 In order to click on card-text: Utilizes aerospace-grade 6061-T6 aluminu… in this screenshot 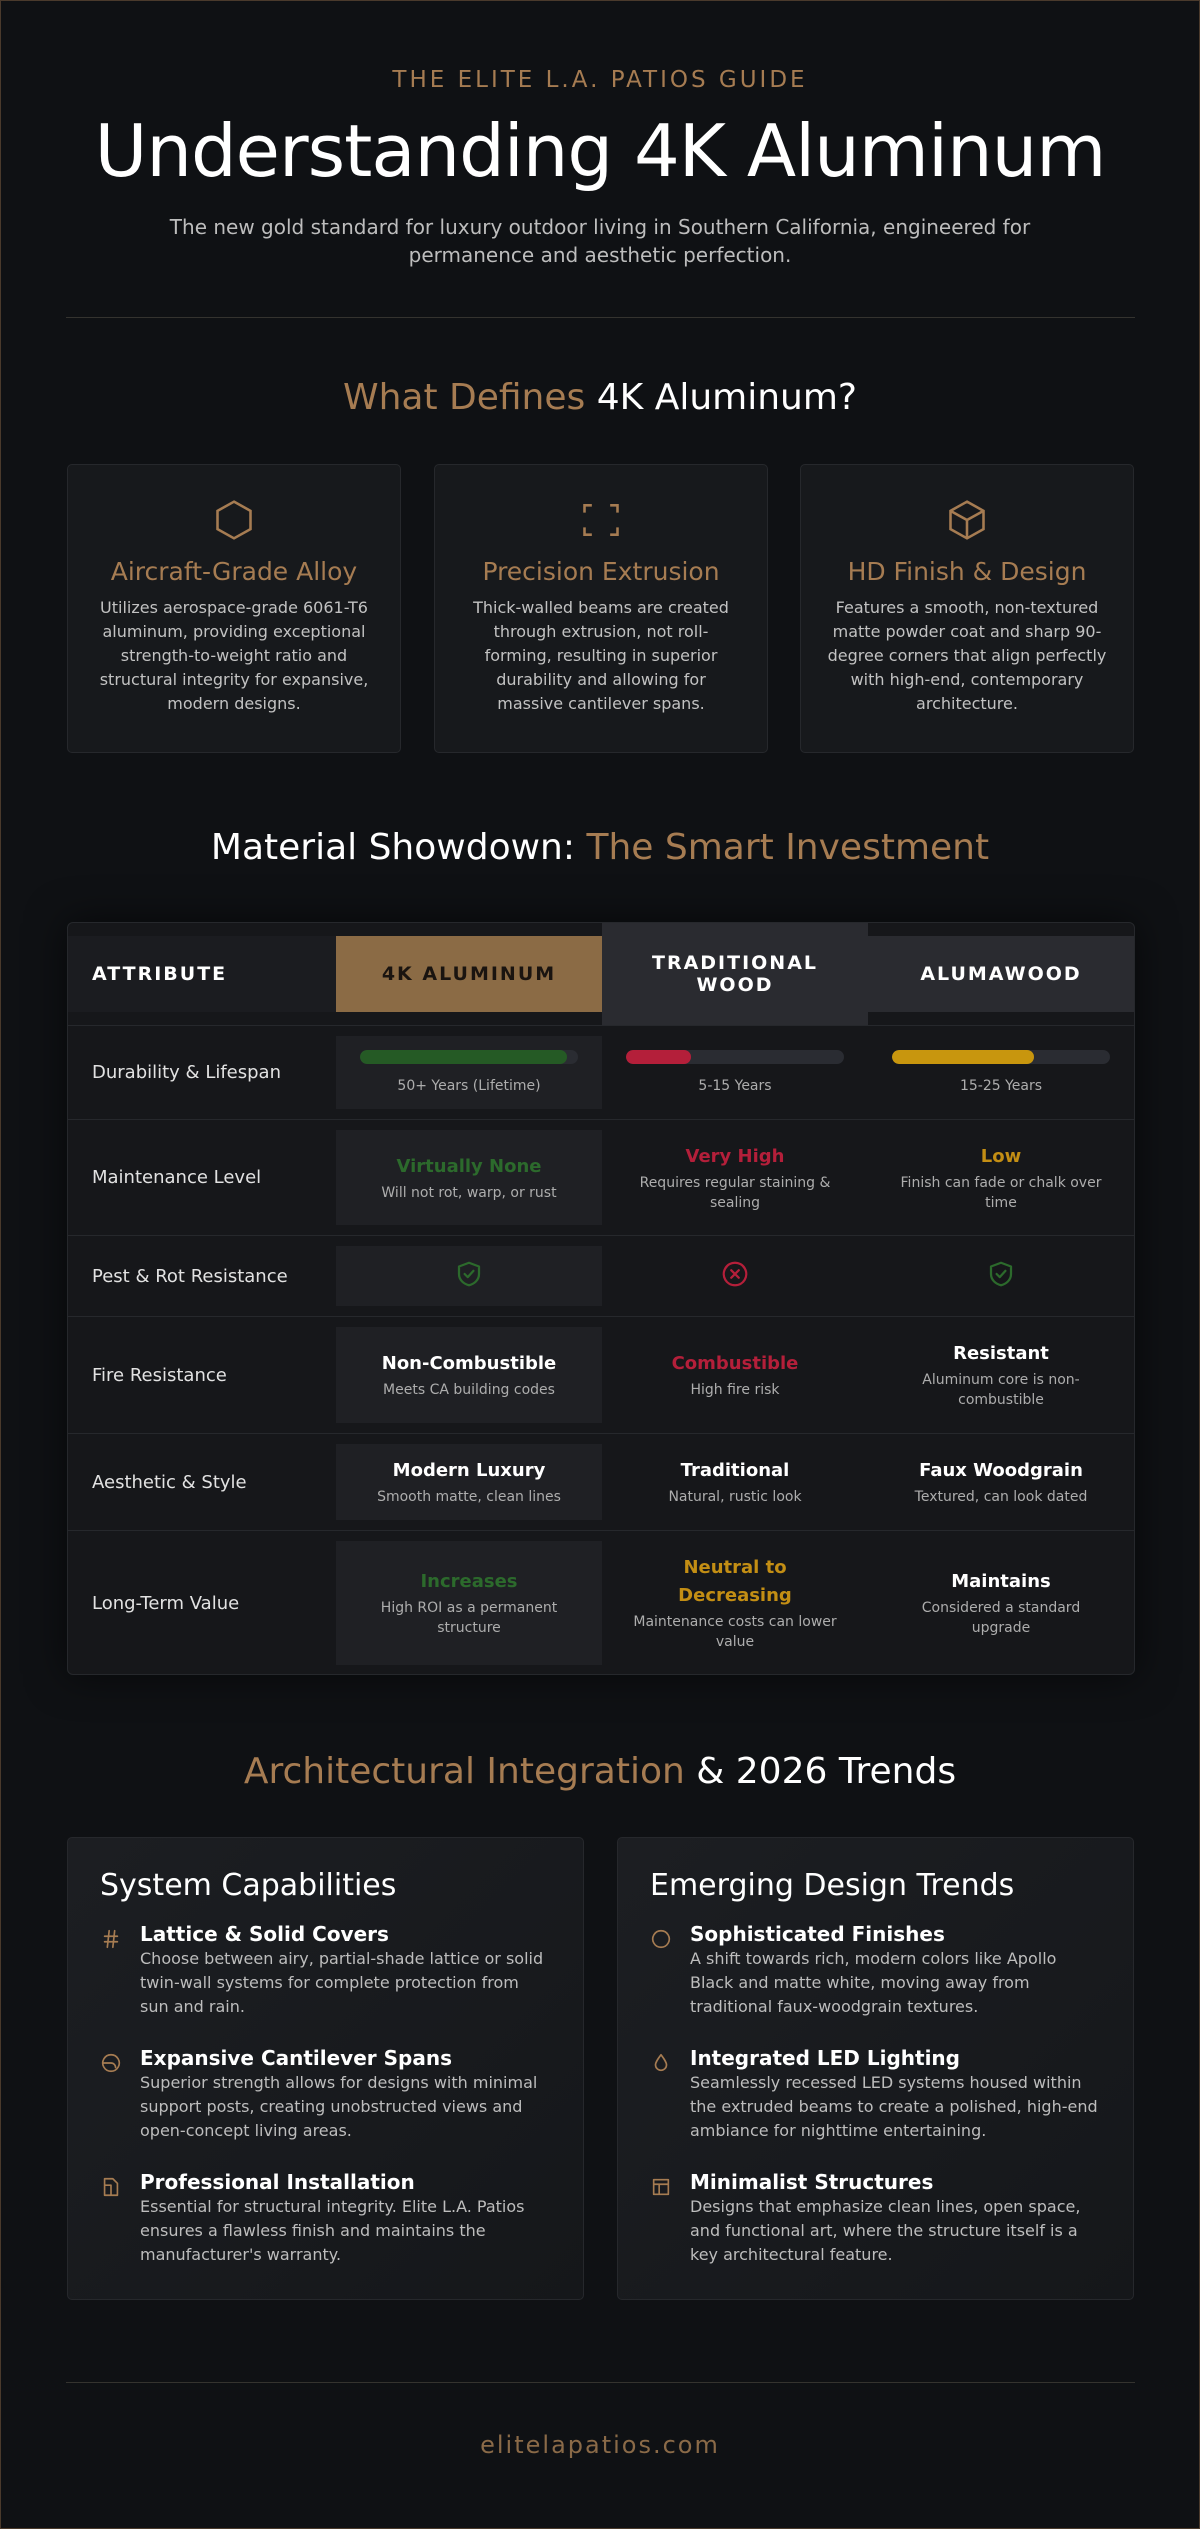, I will do `click(234, 655)`.